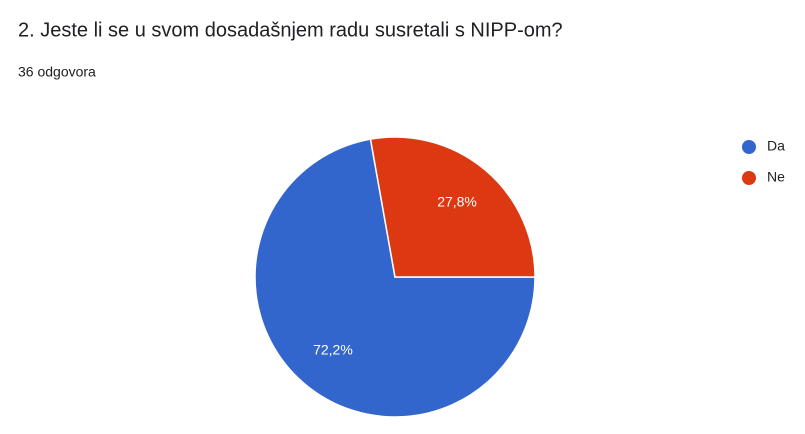  What do you see at coordinates (776, 177) in the screenshot?
I see `legend-label: Ne` at bounding box center [776, 177].